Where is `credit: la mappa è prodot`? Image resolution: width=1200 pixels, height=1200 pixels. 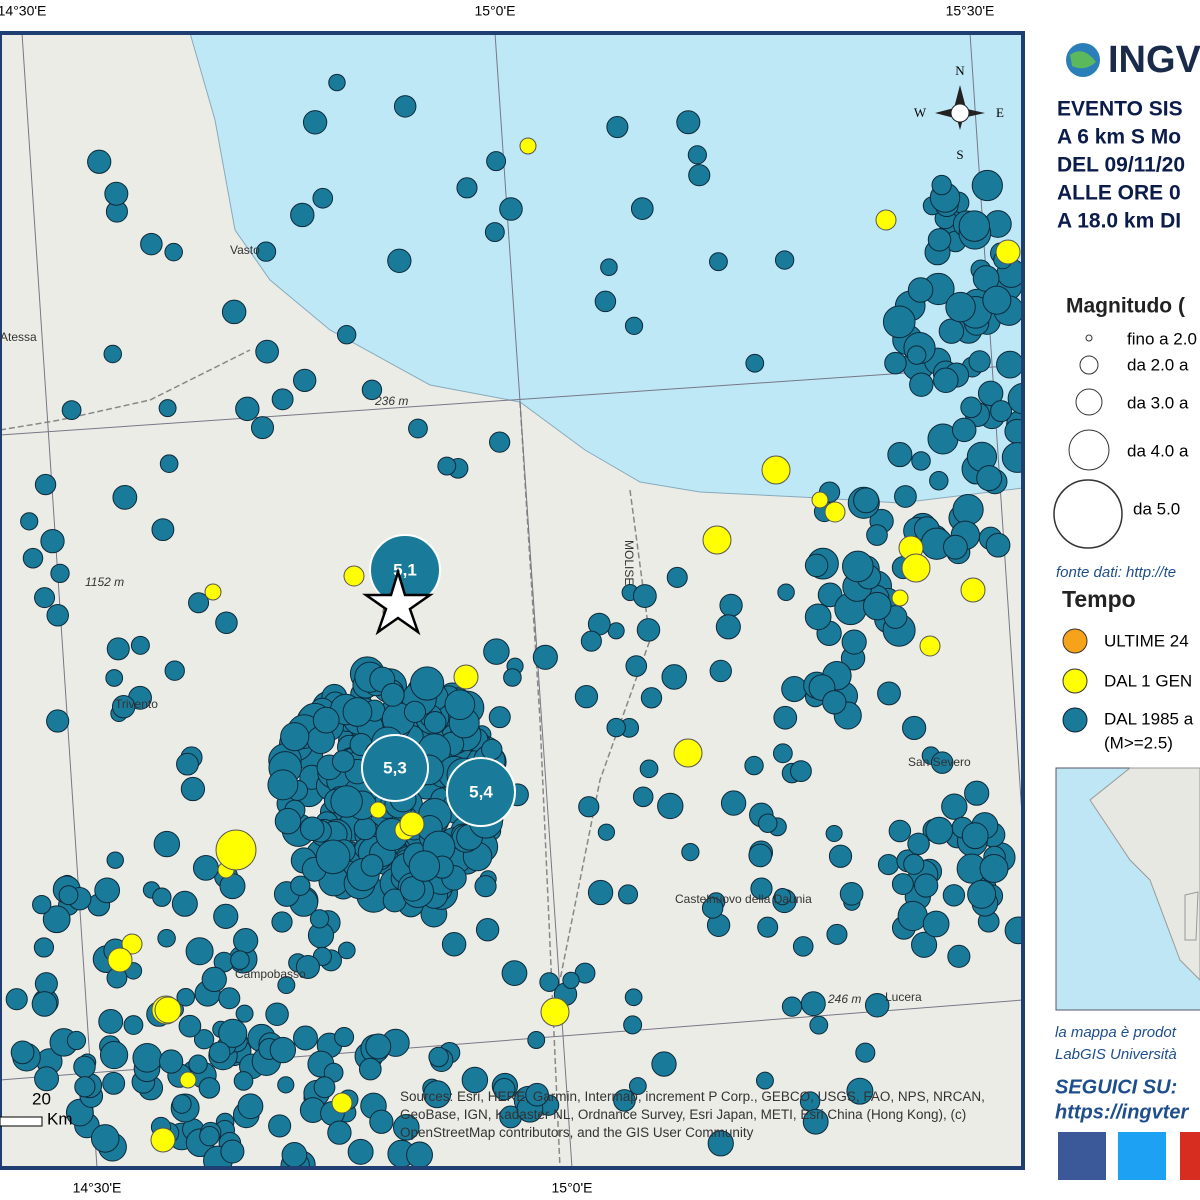
credit: la mappa è prodot is located at coordinates (1116, 1032).